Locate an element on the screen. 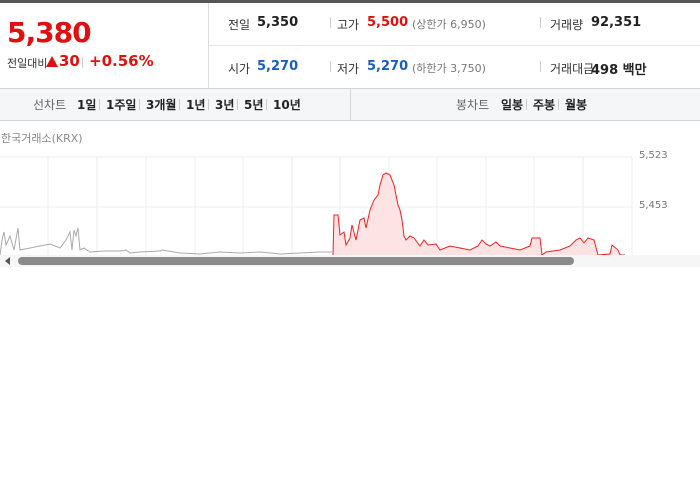  period-tab: 5년 is located at coordinates (254, 105).